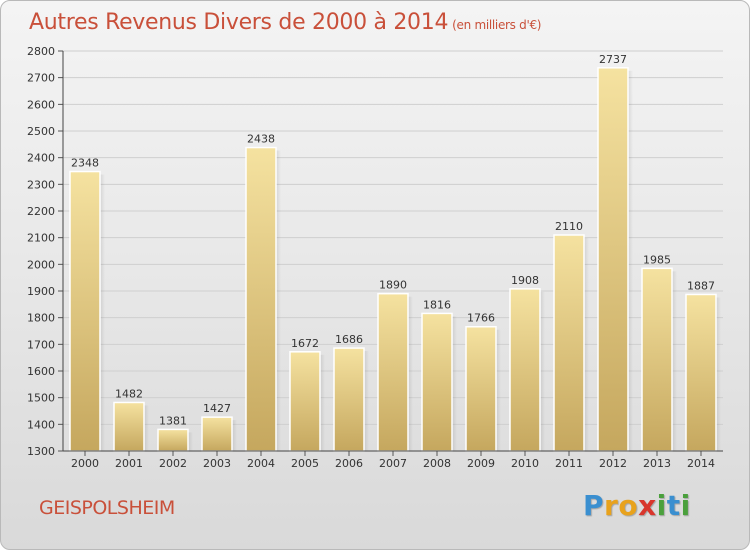 This screenshot has width=750, height=550. I want to click on data-label: 1985, so click(657, 259).